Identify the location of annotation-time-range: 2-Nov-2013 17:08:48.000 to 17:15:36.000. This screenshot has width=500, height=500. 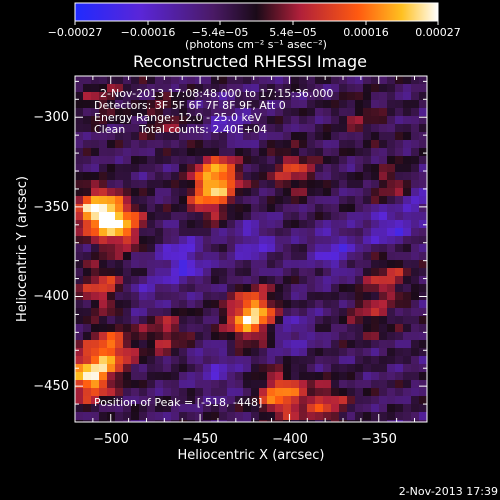
(216, 93).